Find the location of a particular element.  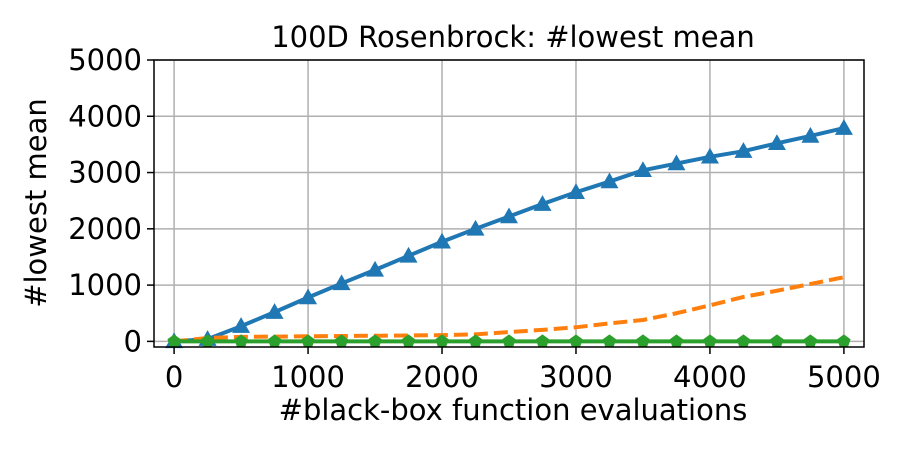

y-axis: 0 1000 2000 3000 4000 5000 is located at coordinates (111, 200).